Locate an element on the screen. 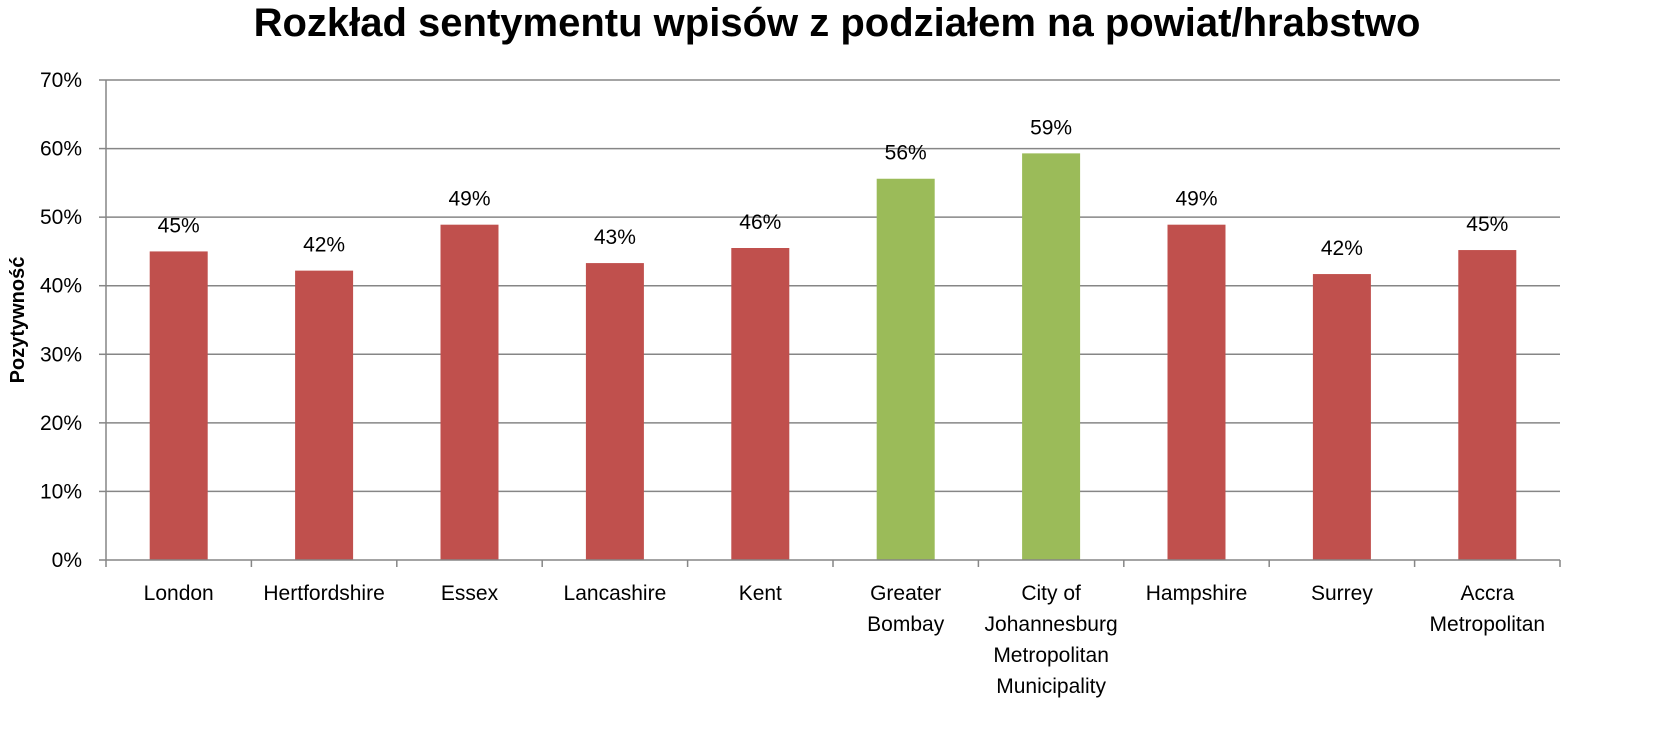 Image resolution: width=1675 pixels, height=756 pixels. x-tick-label: Surrey is located at coordinates (1342, 593).